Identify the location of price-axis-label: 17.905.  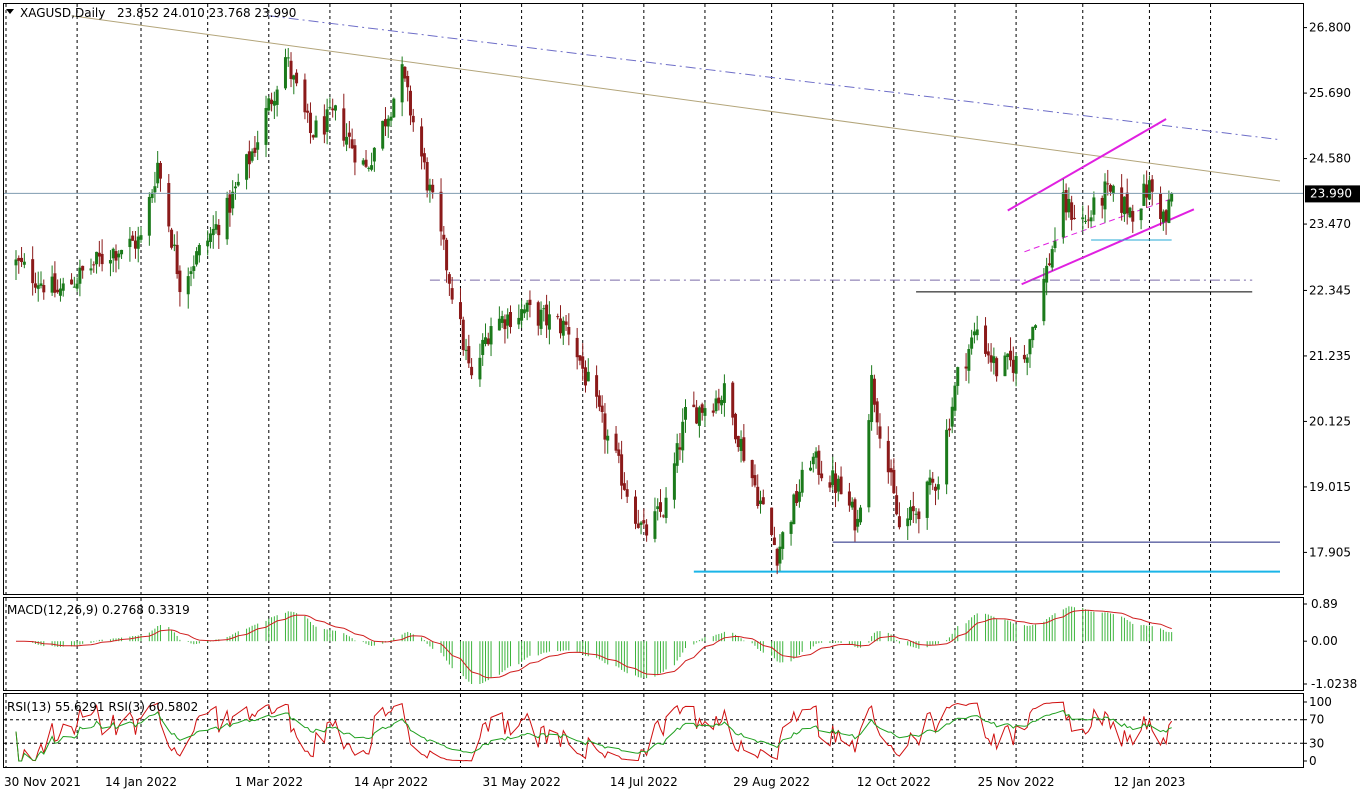
(1330, 552).